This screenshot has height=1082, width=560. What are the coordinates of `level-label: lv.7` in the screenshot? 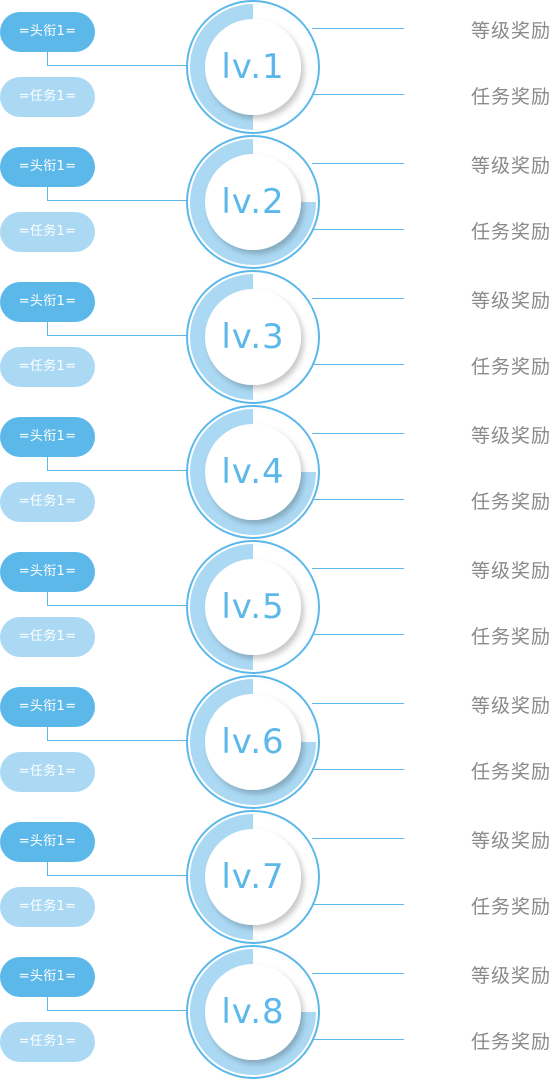 It's located at (253, 877).